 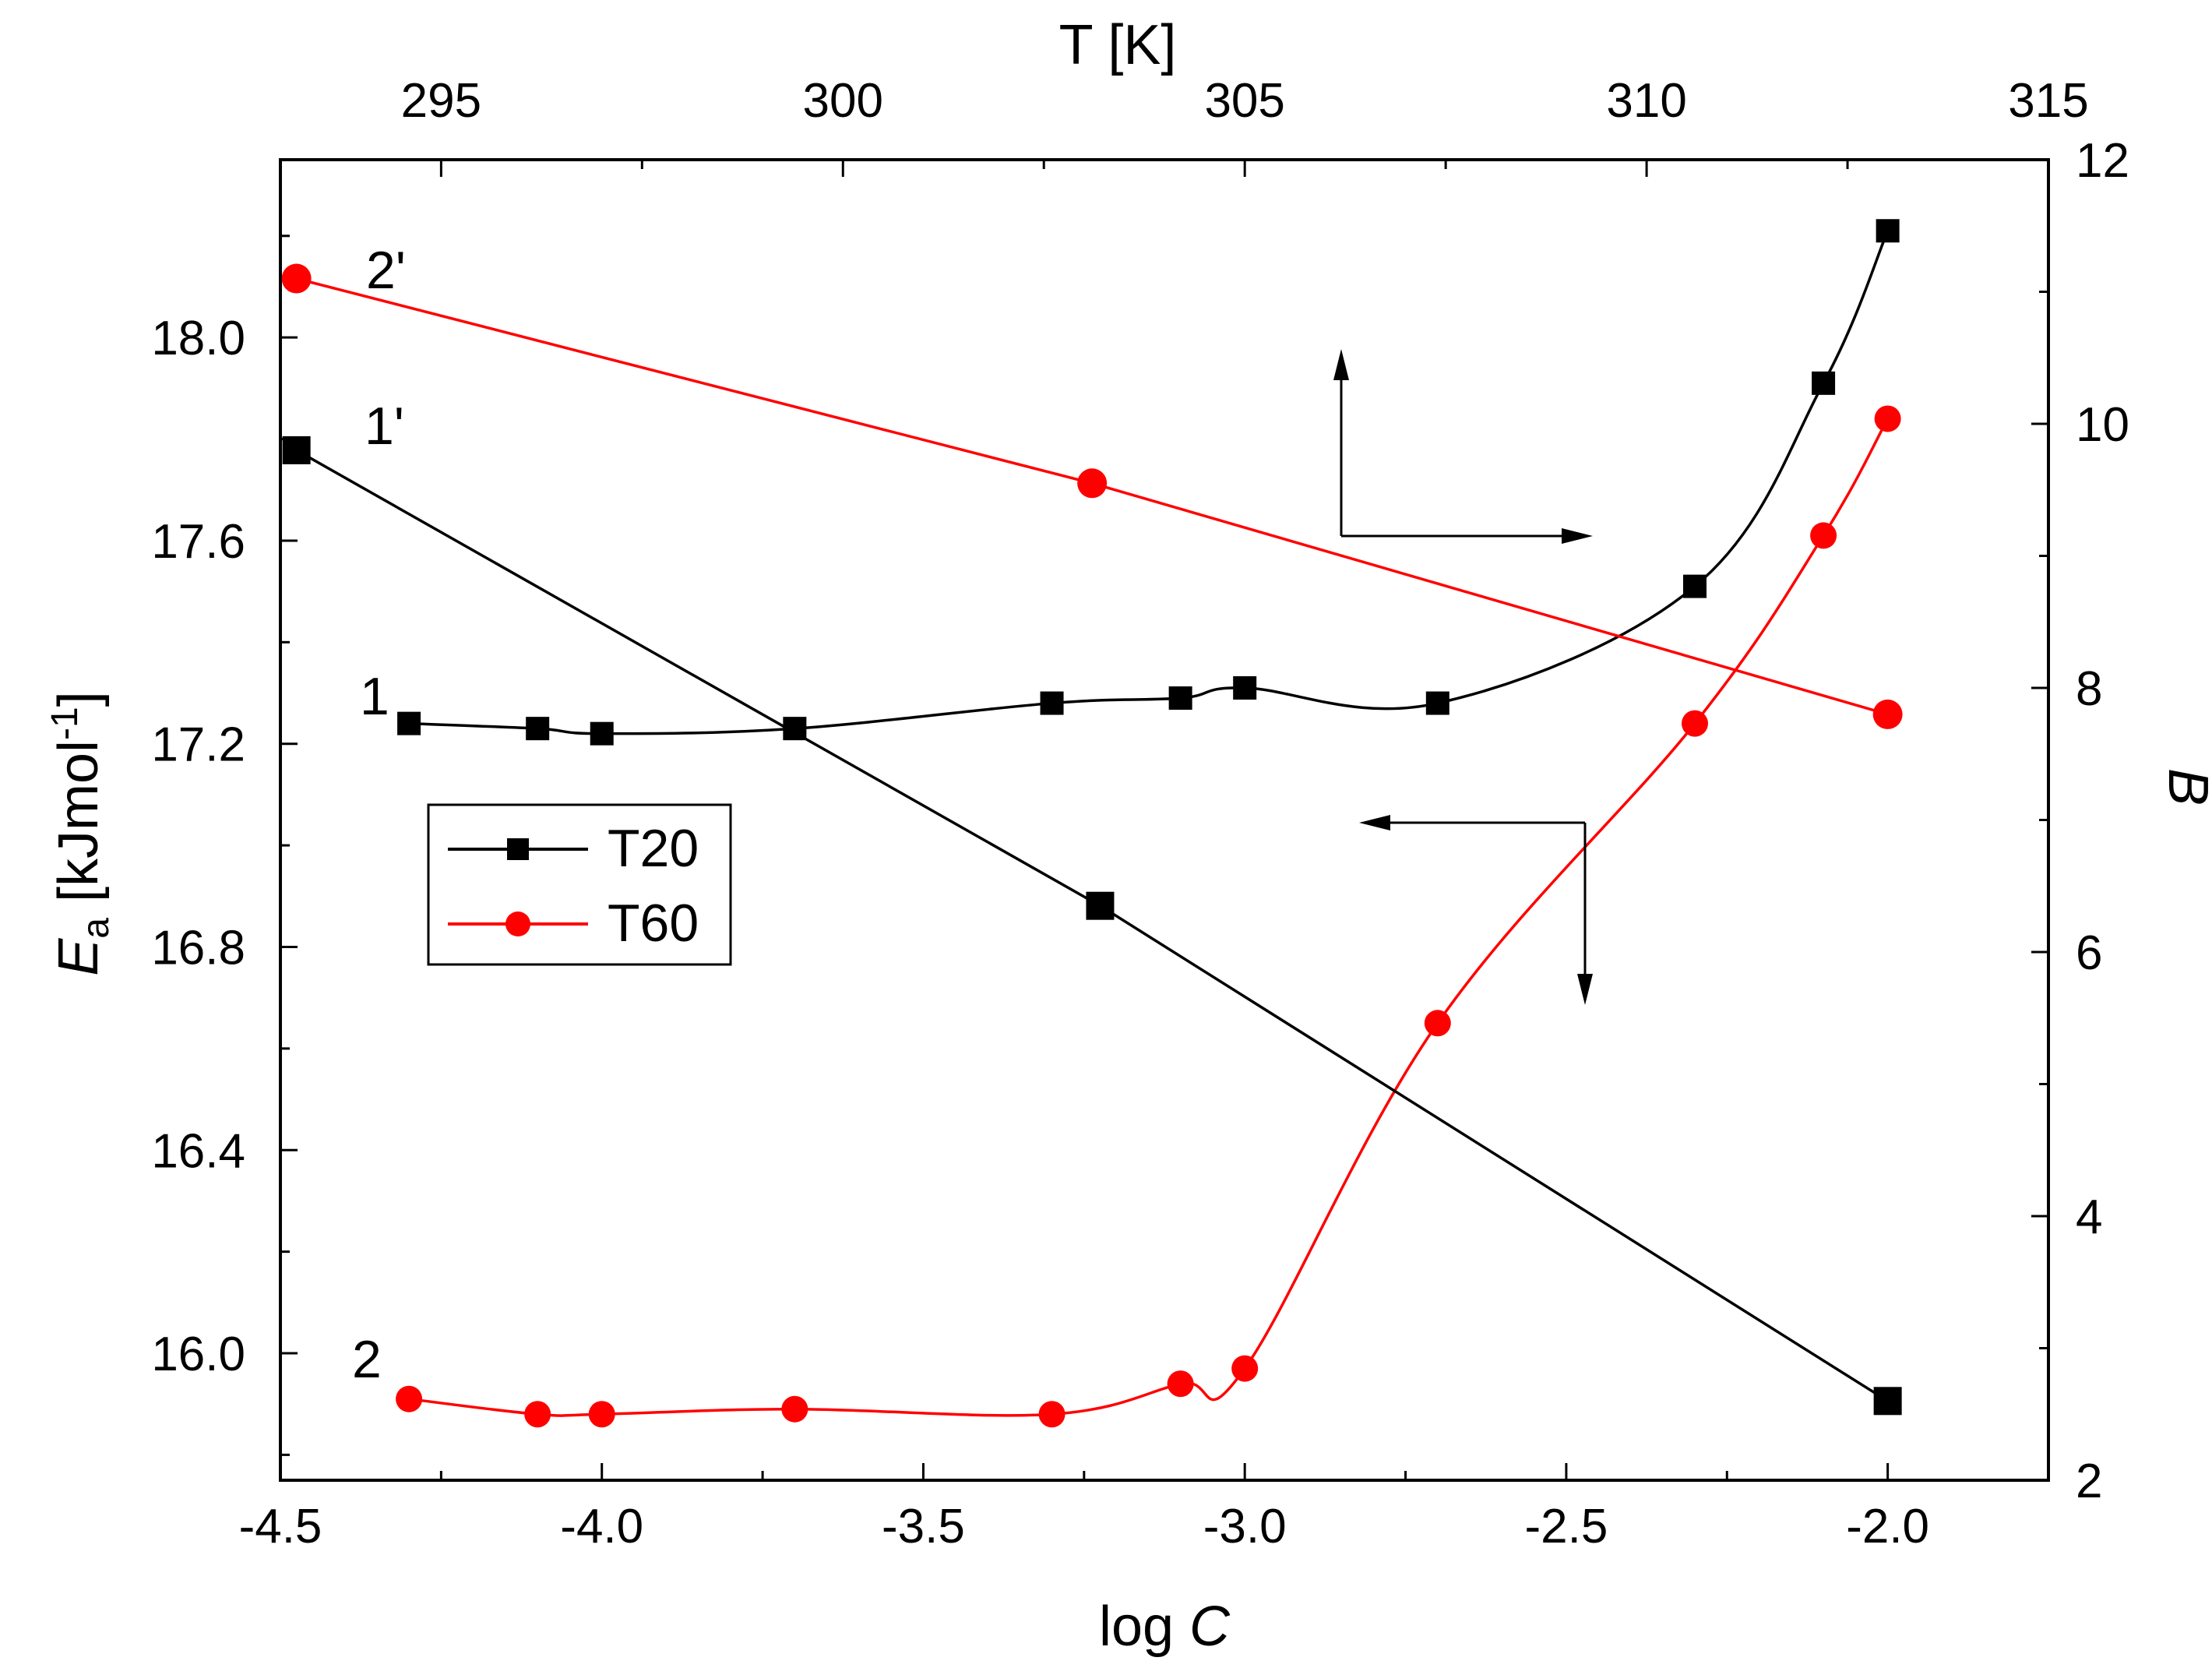 I want to click on y2-tick-label: 2, so click(x=2089, y=1481).